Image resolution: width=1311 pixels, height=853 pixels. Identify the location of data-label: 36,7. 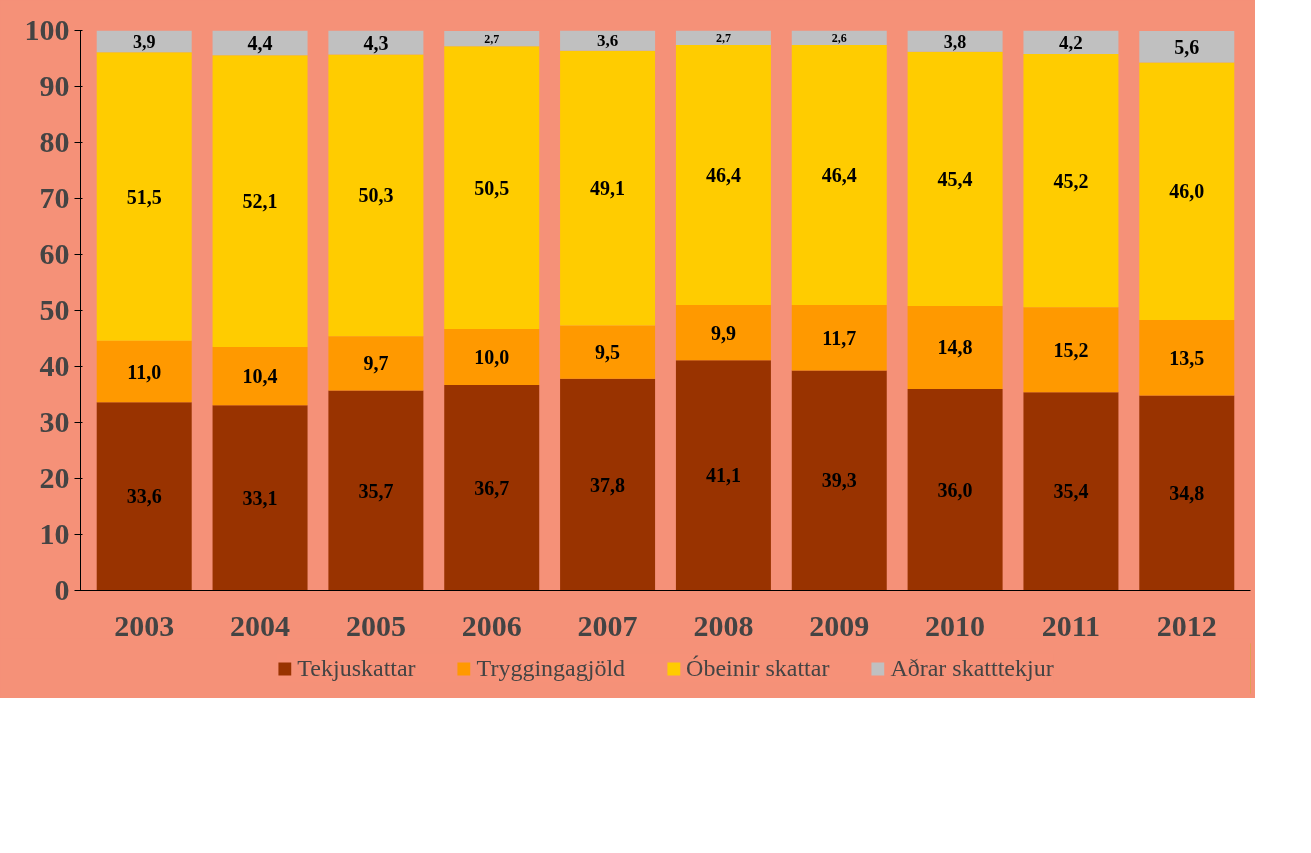
(492, 487).